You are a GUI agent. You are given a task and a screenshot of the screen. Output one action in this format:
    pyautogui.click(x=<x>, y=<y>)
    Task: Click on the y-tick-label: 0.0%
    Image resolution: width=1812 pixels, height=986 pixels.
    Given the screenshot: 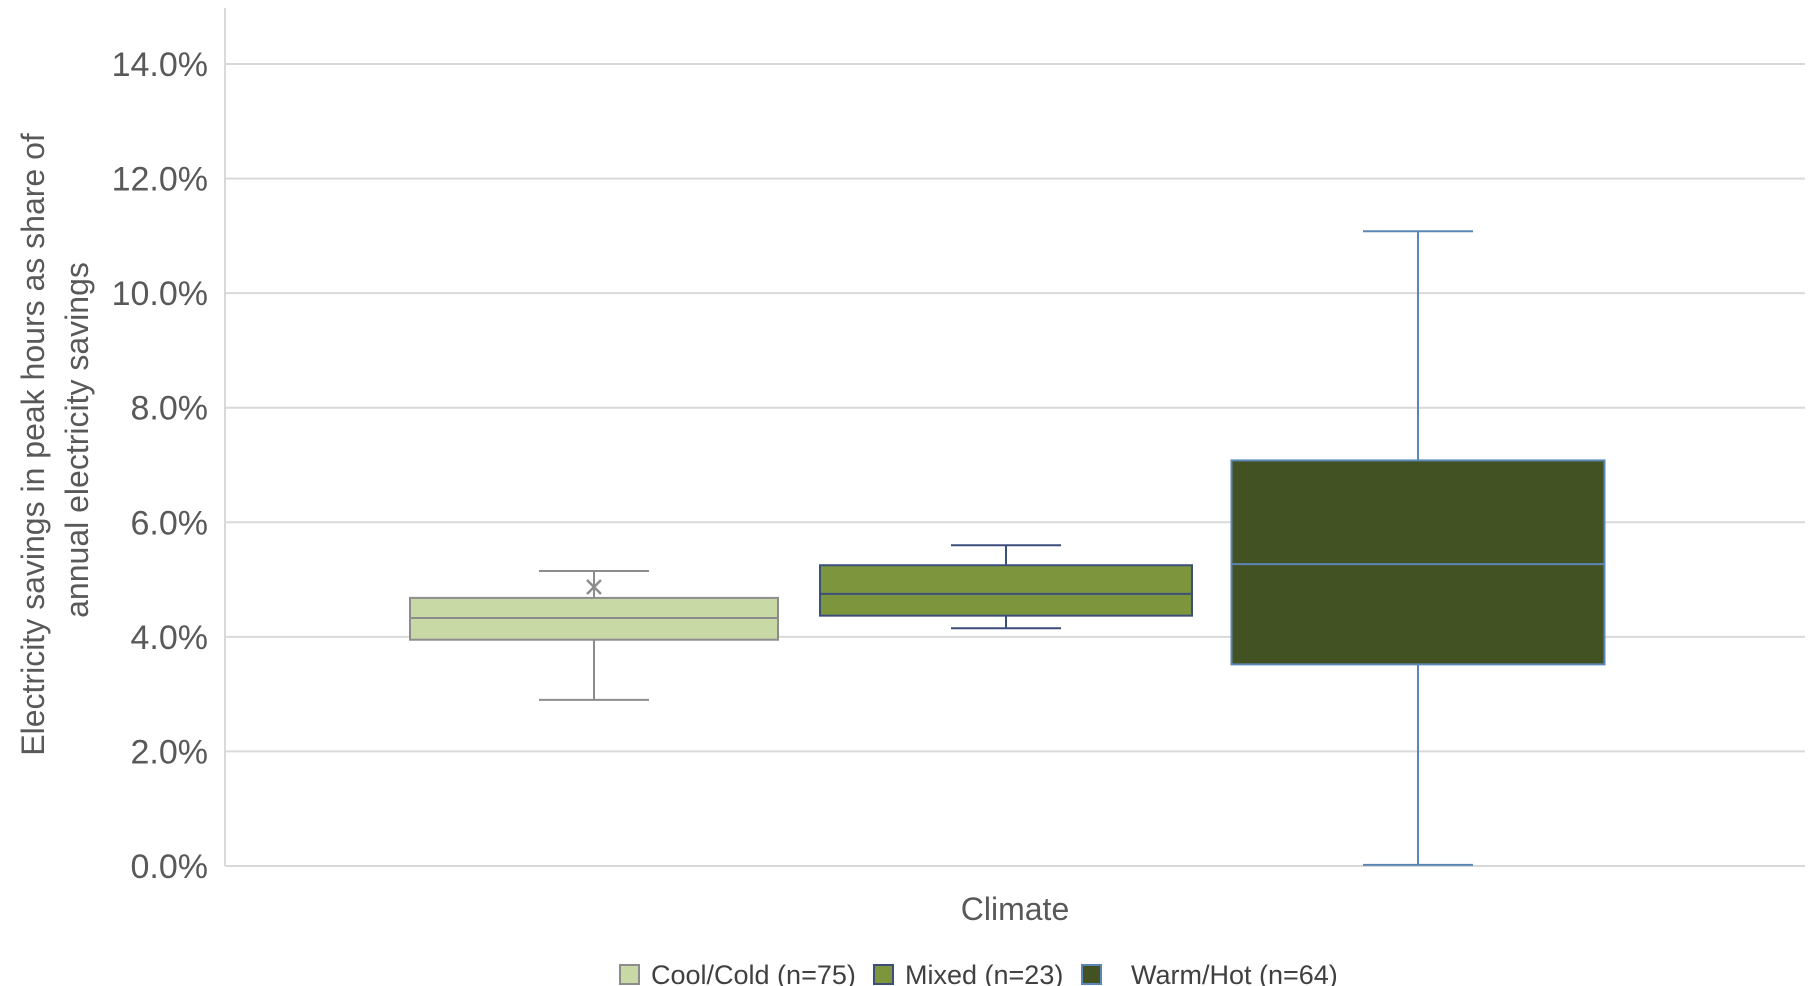 What is the action you would take?
    pyautogui.click(x=170, y=867)
    